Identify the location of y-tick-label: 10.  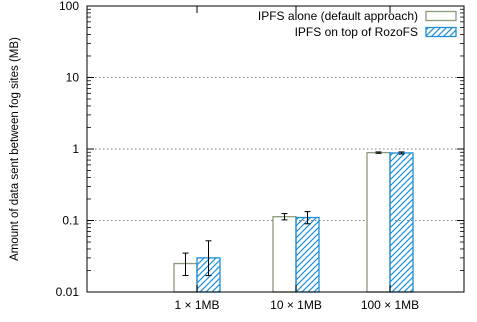
(73, 78).